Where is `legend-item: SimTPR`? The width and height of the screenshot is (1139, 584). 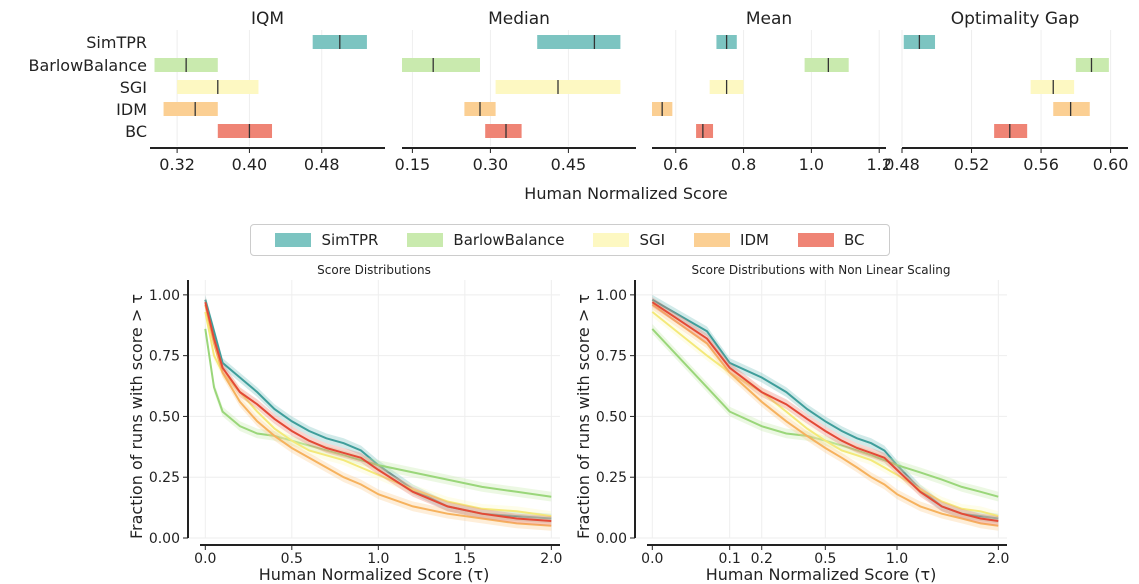 legend-item: SimTPR is located at coordinates (326, 240).